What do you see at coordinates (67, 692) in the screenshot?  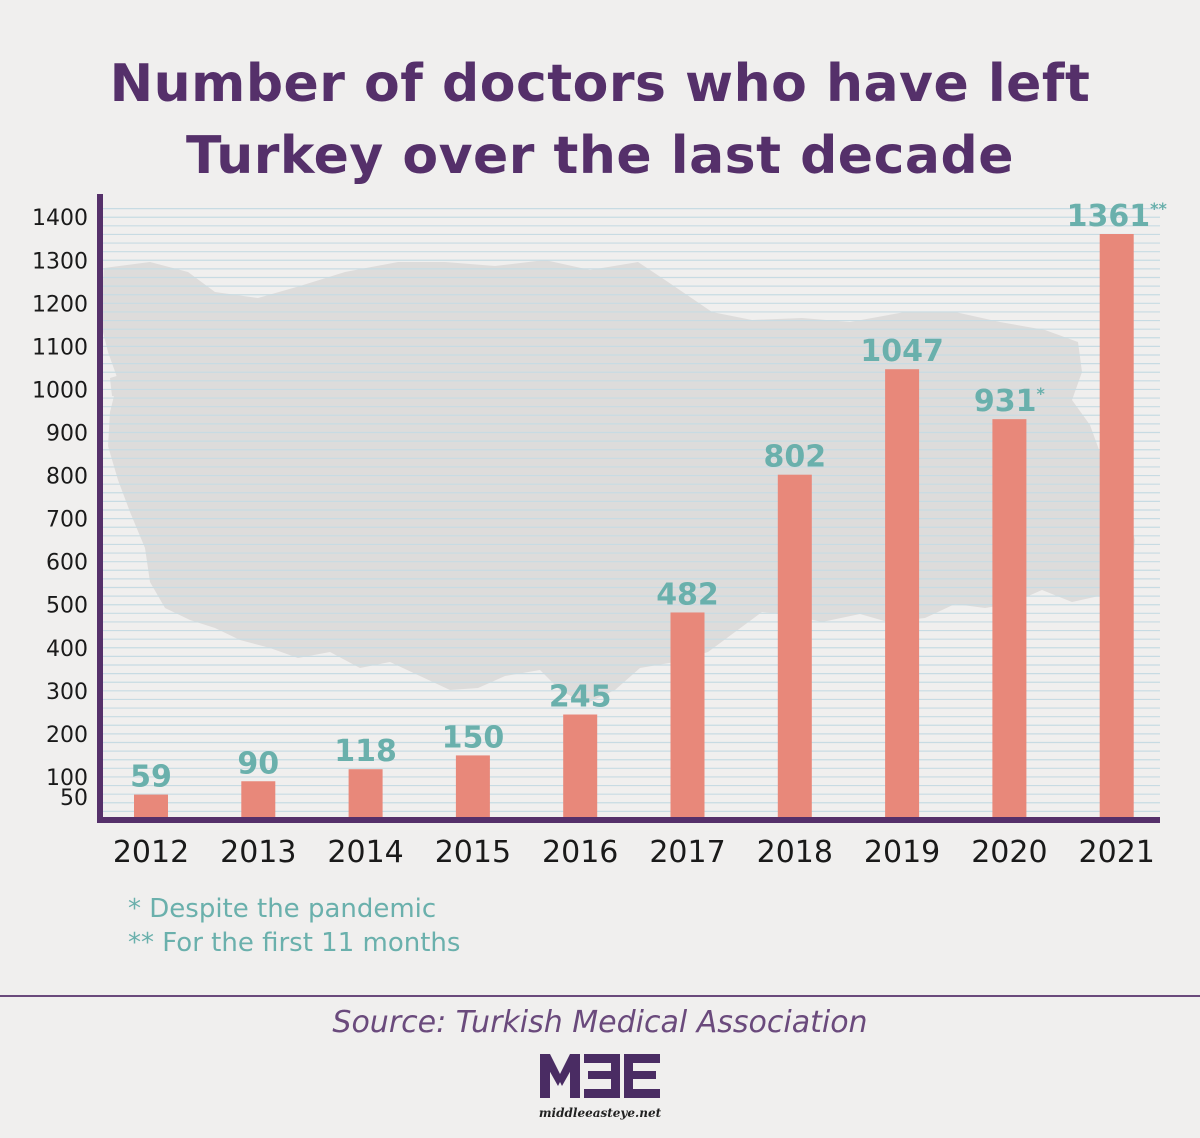 I see `y-tick-300: 300` at bounding box center [67, 692].